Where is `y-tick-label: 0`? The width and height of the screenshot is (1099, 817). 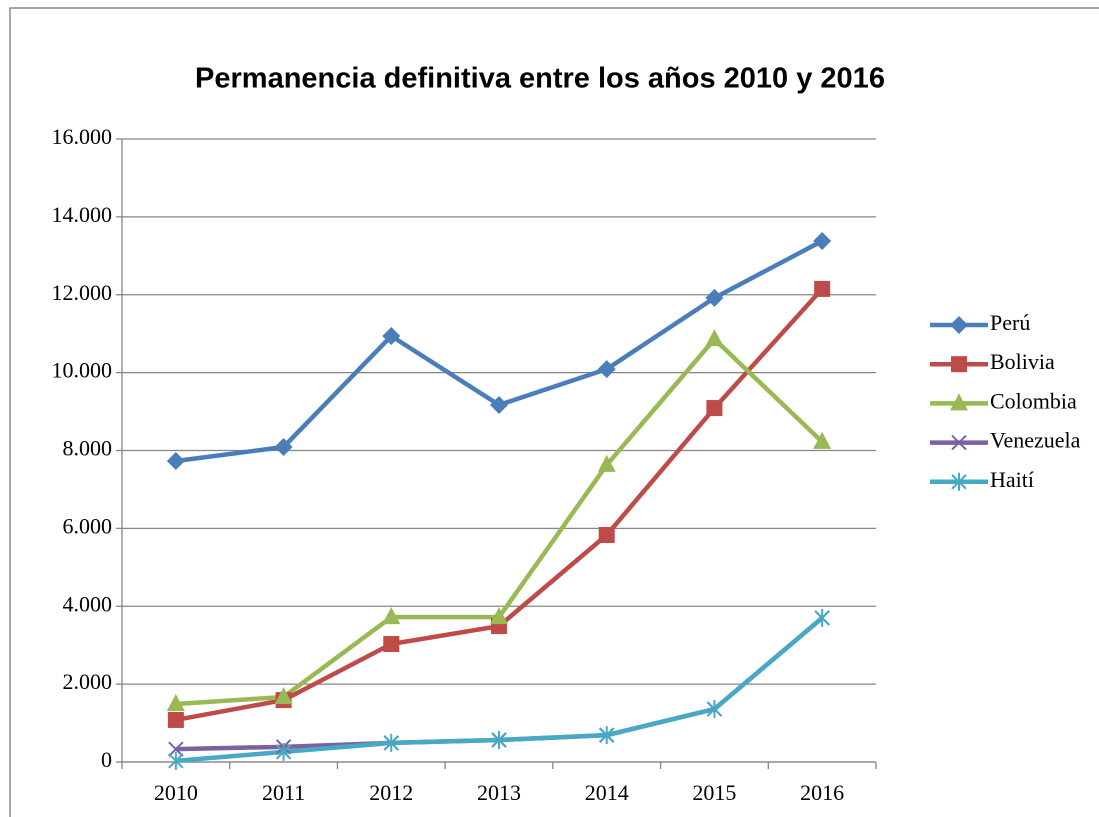
y-tick-label: 0 is located at coordinates (106, 759).